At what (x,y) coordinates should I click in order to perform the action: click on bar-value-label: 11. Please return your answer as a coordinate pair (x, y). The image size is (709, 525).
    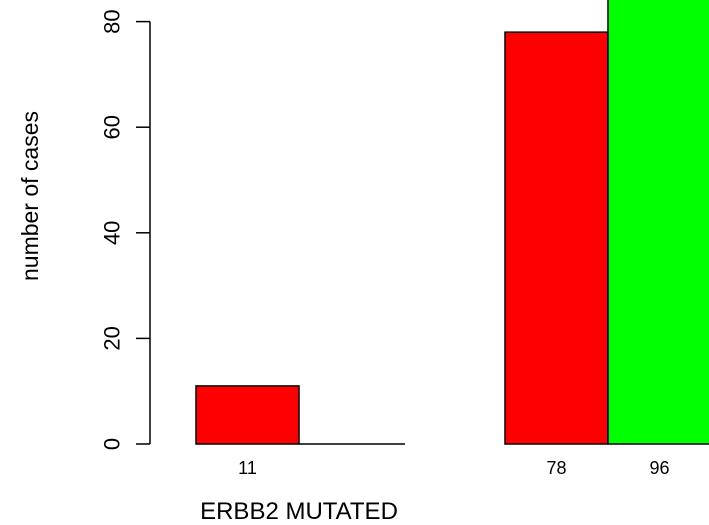
    Looking at the image, I should click on (247, 468).